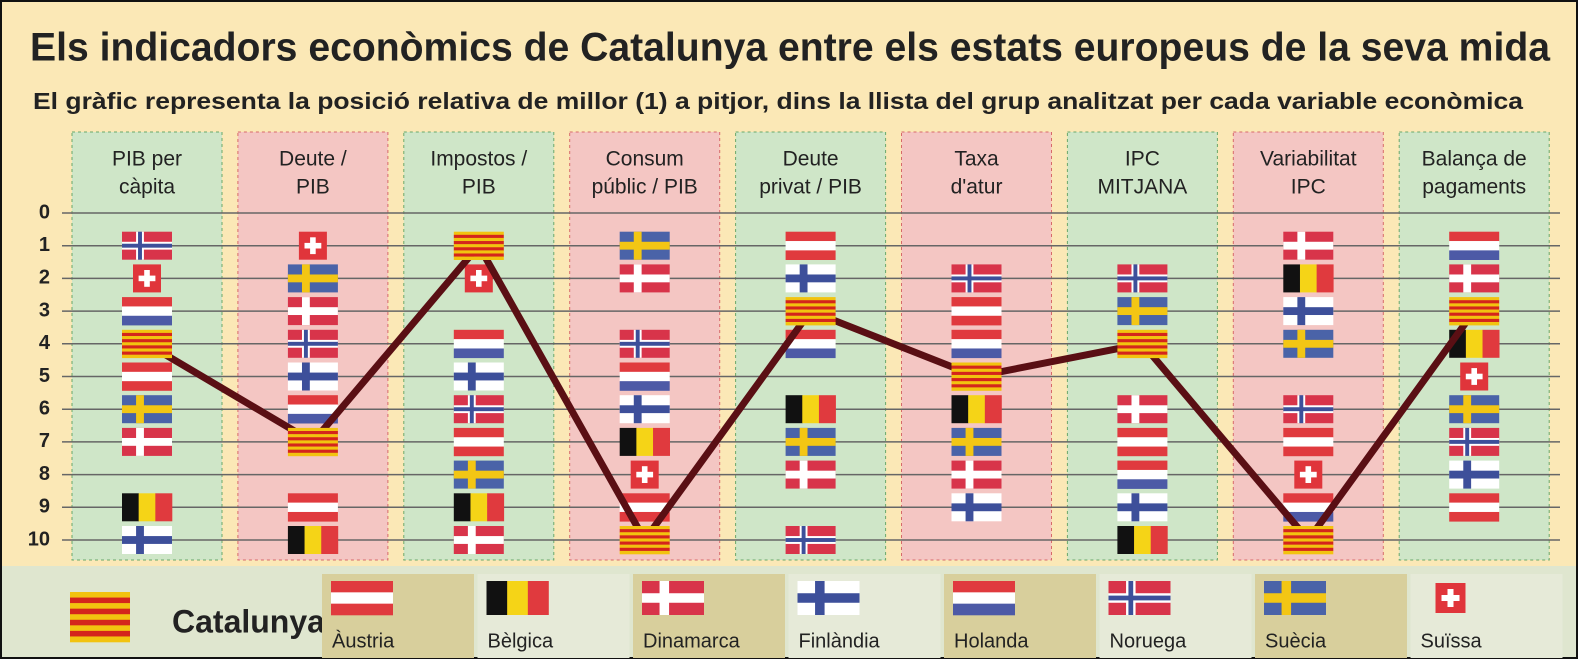  Describe the element at coordinates (44, 245) in the screenshot. I see `y-tick-label: 1` at that location.